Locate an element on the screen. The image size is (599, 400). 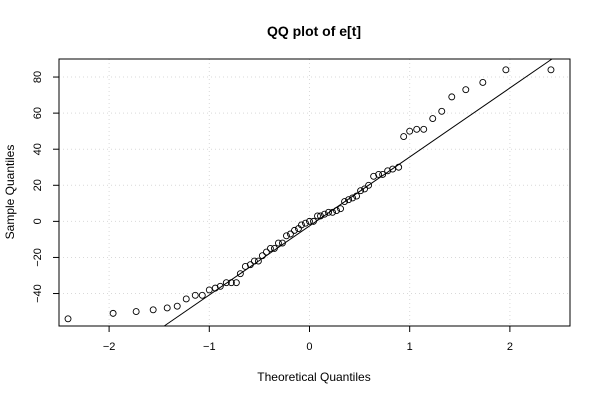
y-tick-label: −40 is located at coordinates (38, 293).